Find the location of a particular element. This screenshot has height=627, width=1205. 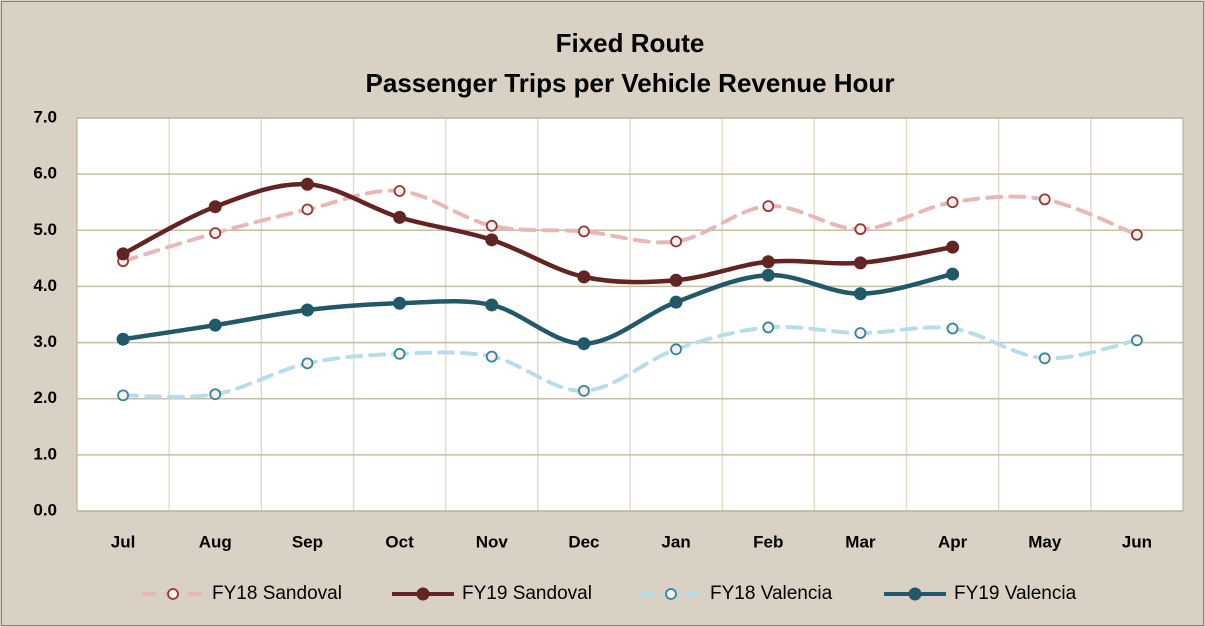

legend-label: FY18 Valencia is located at coordinates (771, 593).